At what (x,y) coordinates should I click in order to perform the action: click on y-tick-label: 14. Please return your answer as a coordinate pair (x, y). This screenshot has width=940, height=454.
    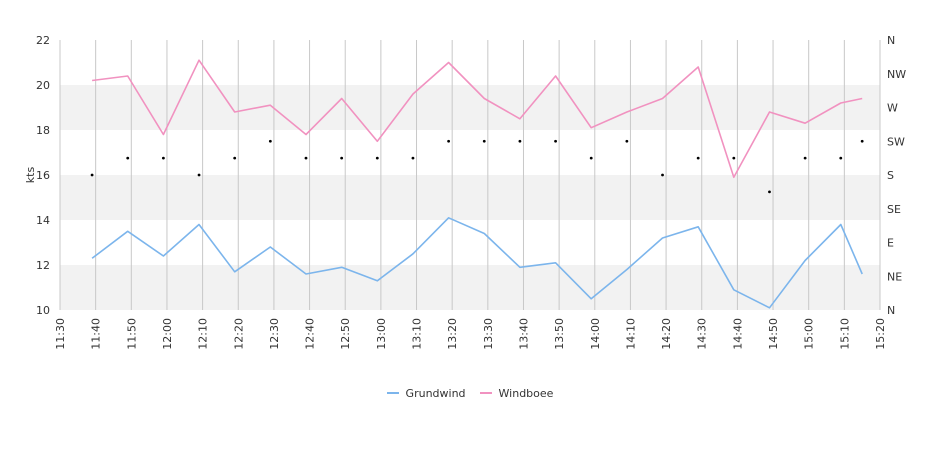
    Looking at the image, I should click on (43, 220).